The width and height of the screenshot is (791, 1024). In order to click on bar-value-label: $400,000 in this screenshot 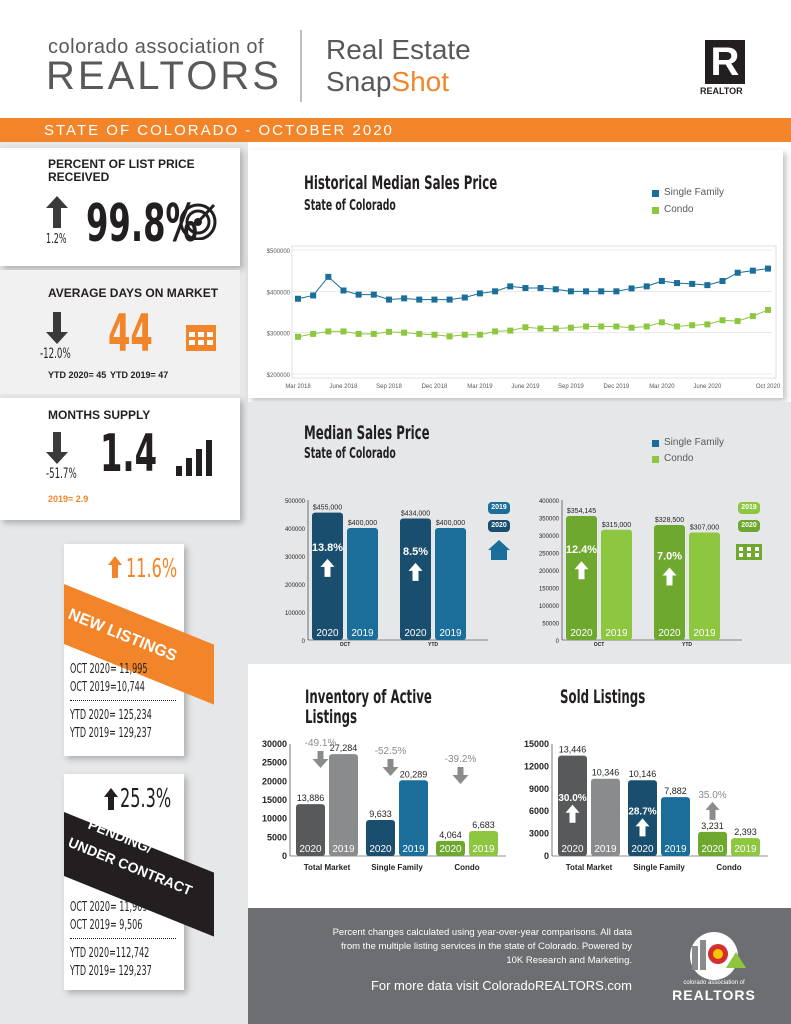, I will do `click(362, 523)`.